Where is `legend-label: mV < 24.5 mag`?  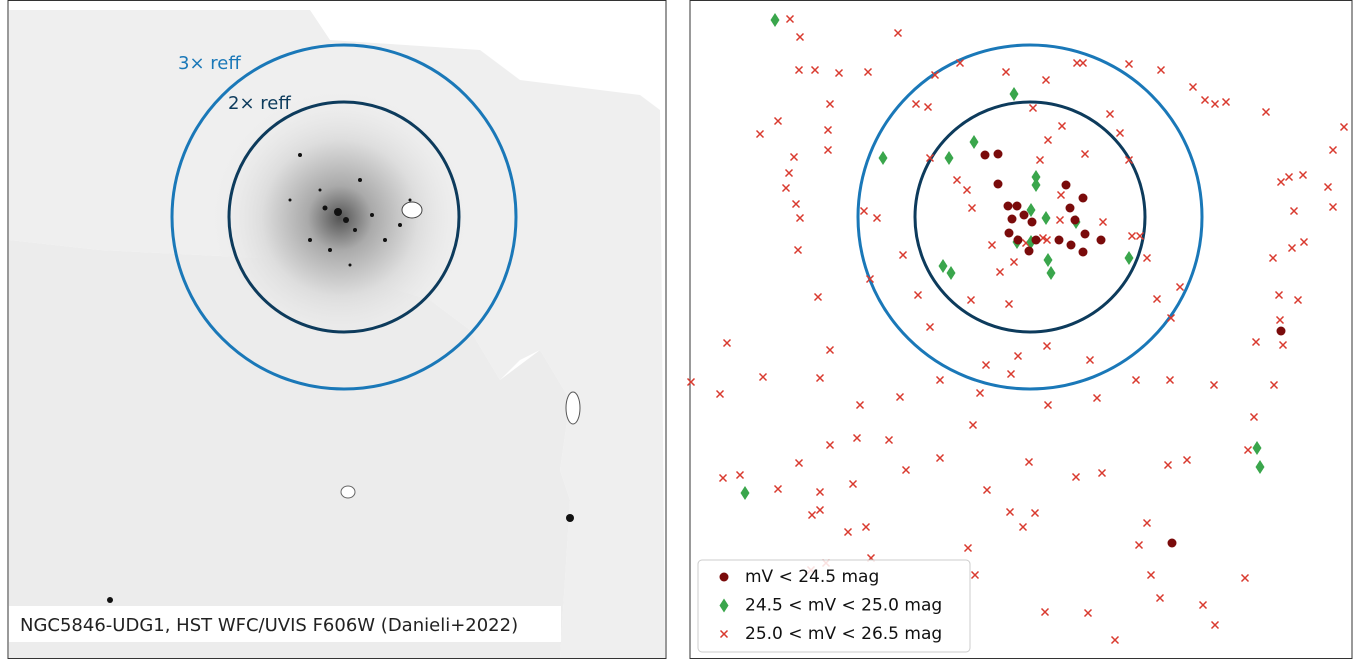
legend-label: mV < 24.5 mag is located at coordinates (812, 577).